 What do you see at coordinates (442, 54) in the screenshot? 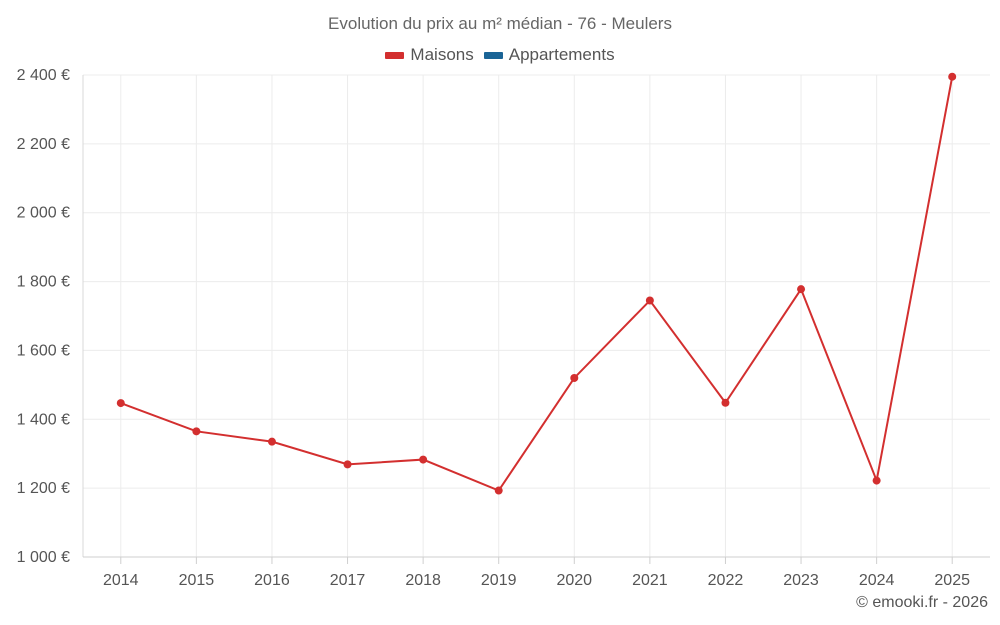
I see `legend-label-maisons: Maisons` at bounding box center [442, 54].